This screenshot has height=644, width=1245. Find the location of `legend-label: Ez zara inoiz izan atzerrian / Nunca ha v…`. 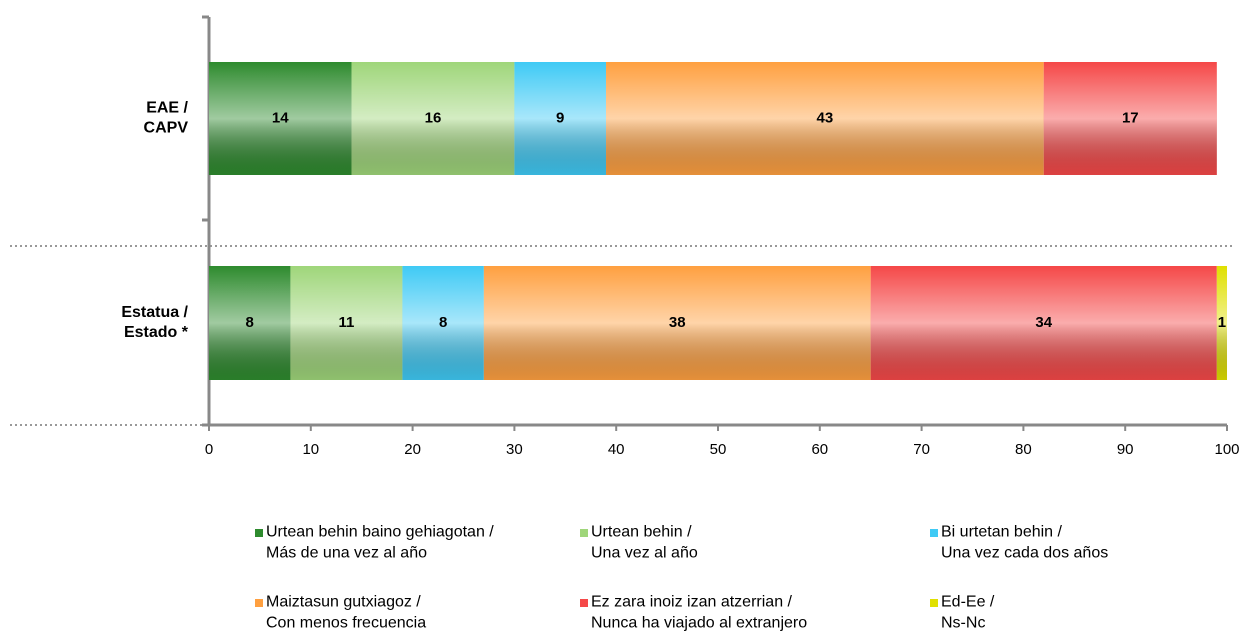

legend-label: Ez zara inoiz izan atzerrian / Nunca ha v… is located at coordinates (699, 613).